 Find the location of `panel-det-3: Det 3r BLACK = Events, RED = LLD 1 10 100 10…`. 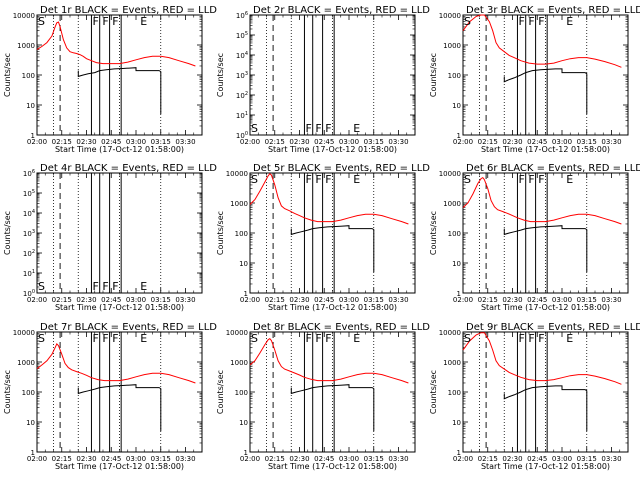

panel-det-3: Det 3r BLACK = Events, RED = LLD 1 10 100 10… is located at coordinates (534, 79).